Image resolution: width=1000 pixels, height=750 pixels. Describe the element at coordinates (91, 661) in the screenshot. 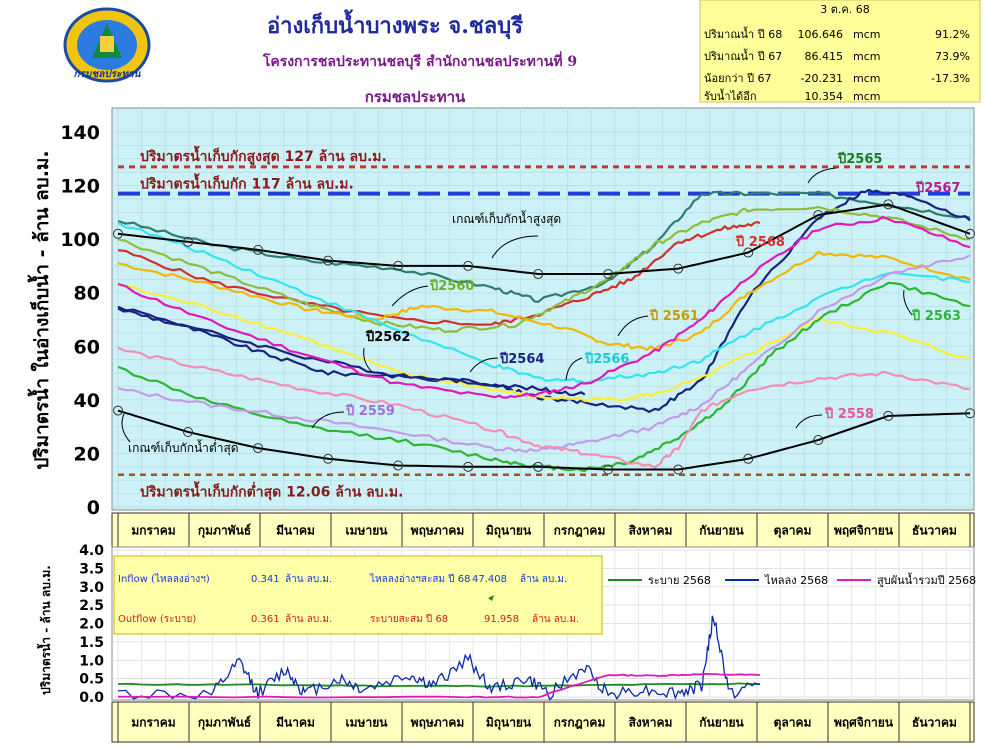

I see `flow-y-tick-label: 1.0` at that location.